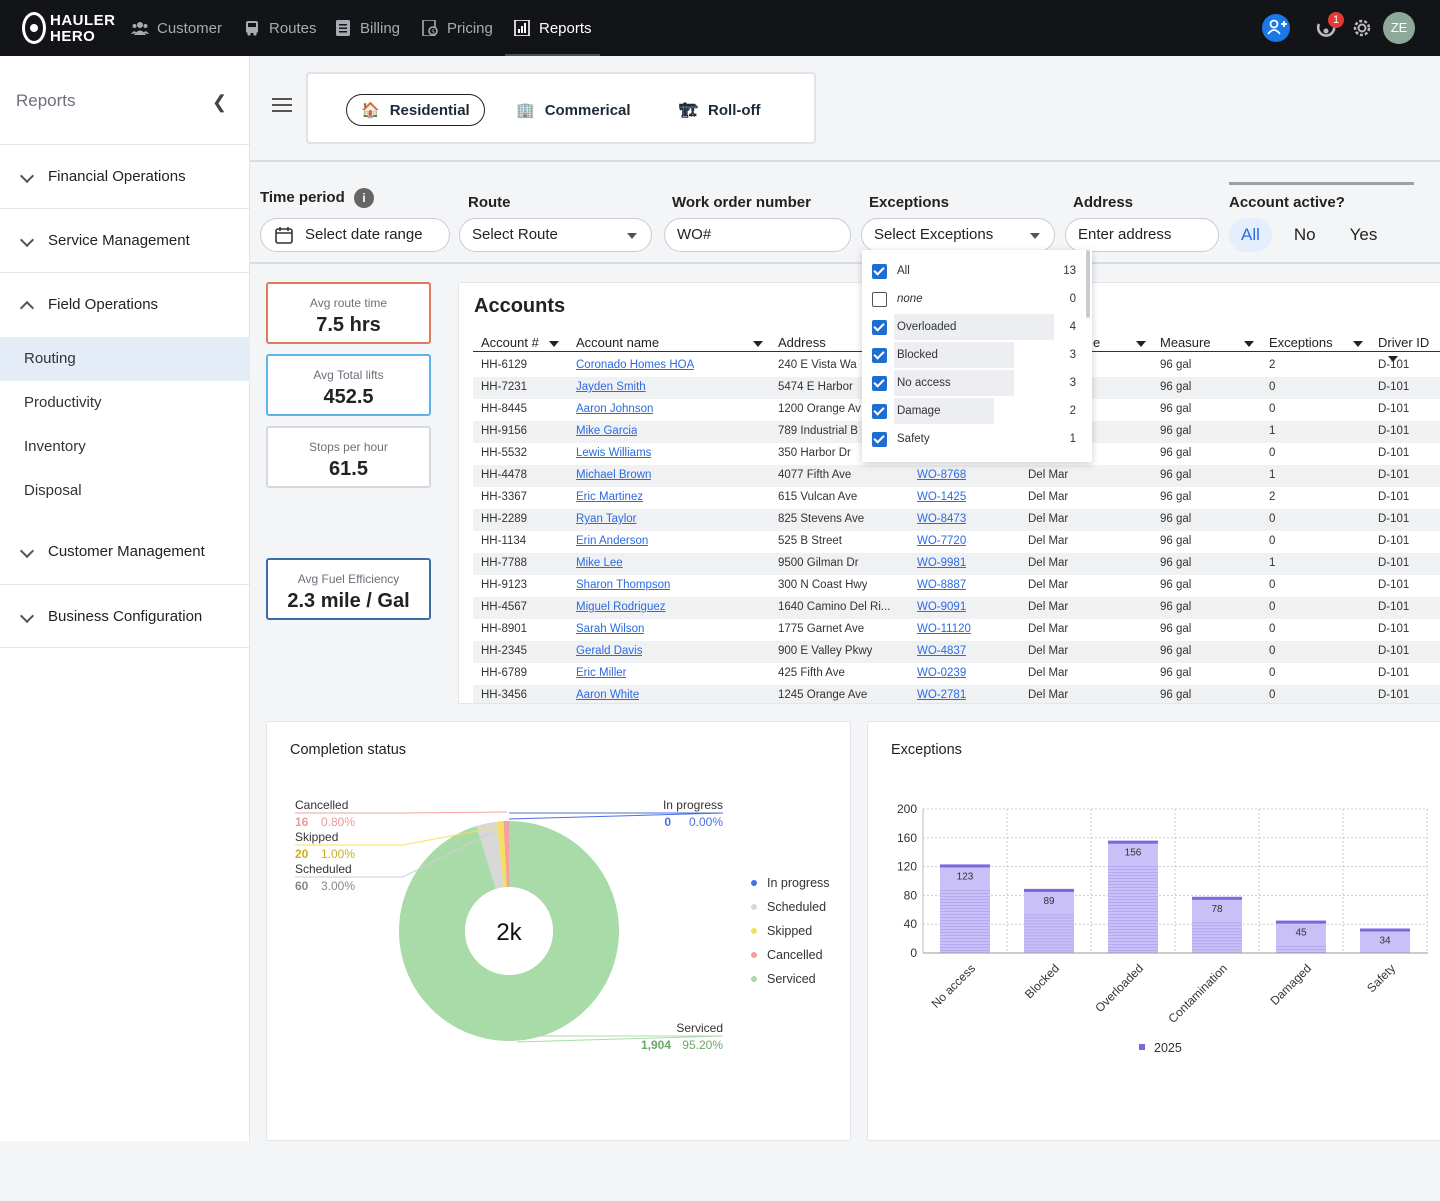 The image size is (1440, 1201). Describe the element at coordinates (942, 651) in the screenshot. I see `work-order-link: WO-4837` at that location.